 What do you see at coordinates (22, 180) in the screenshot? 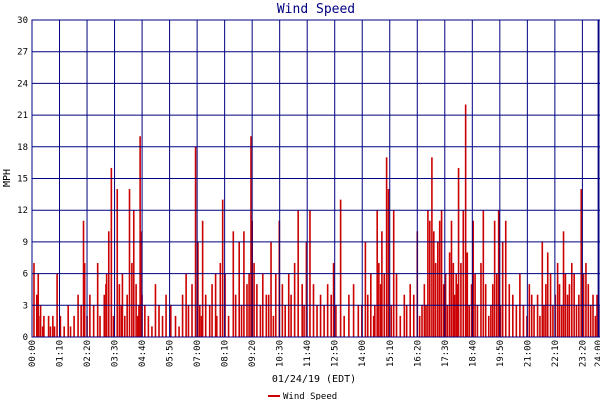
I see `y-tick-label: 15` at bounding box center [22, 180].